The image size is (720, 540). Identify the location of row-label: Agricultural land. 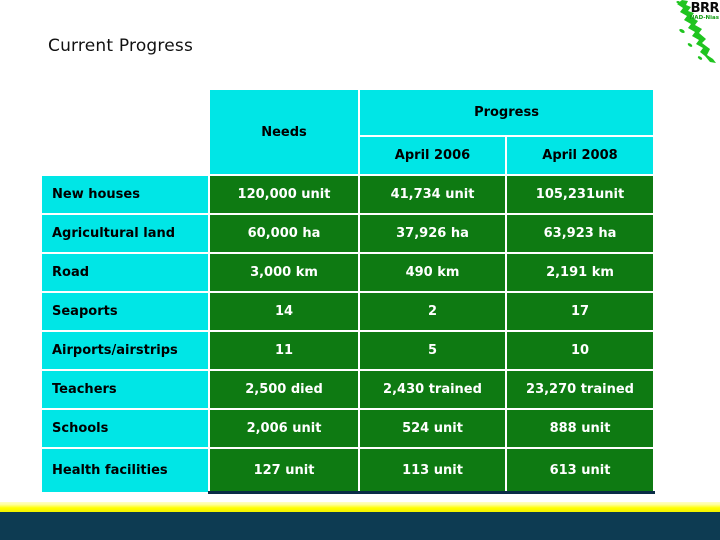
(125, 233).